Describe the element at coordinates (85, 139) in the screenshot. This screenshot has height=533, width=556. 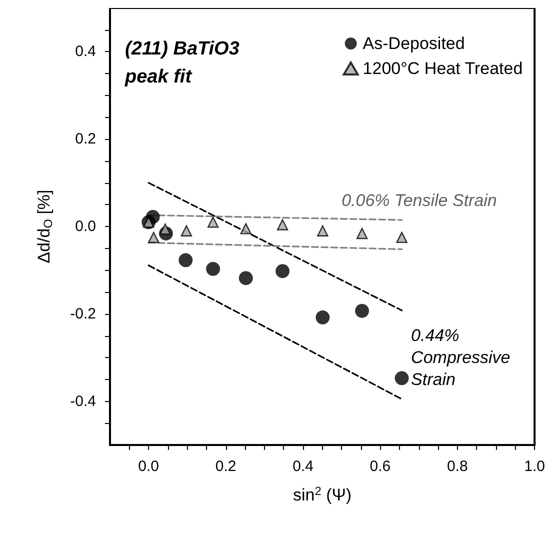
I see `y-tick-label: 0.2` at that location.